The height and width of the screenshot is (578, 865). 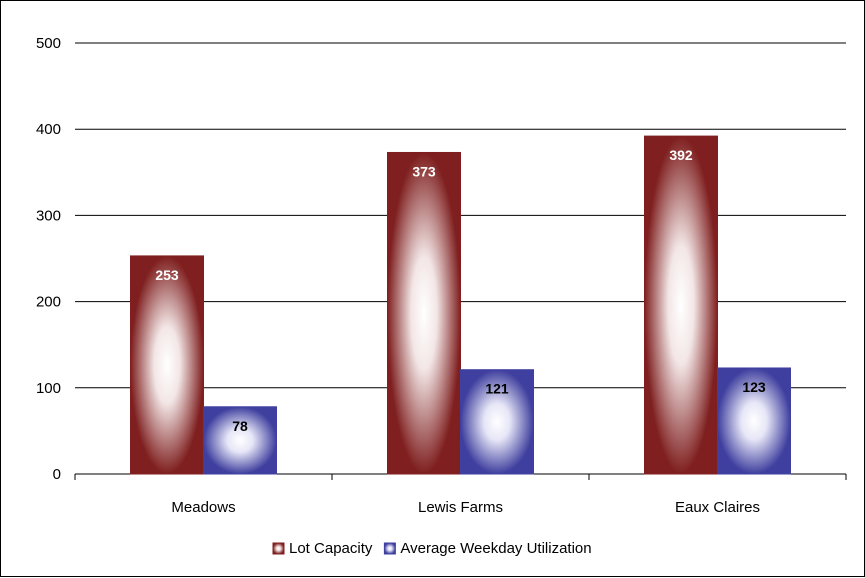 What do you see at coordinates (167, 275) in the screenshot?
I see `data-label: 253` at bounding box center [167, 275].